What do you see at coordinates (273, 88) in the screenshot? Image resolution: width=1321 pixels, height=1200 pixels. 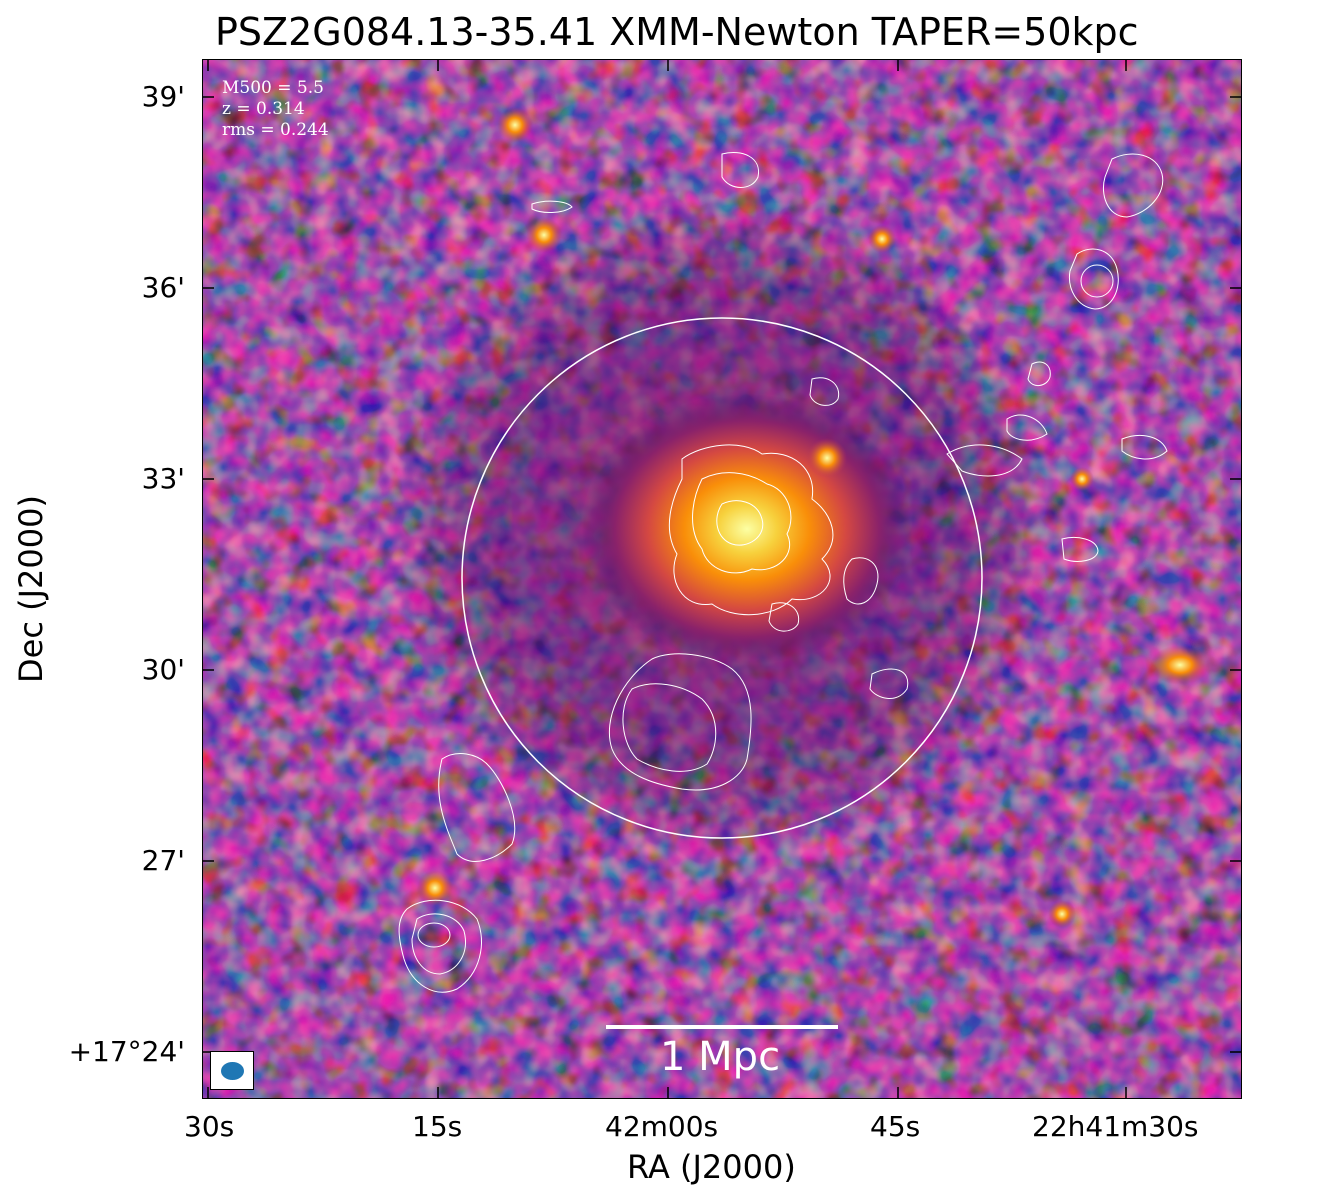 I see `m500-label: M500 = 5.5` at bounding box center [273, 88].